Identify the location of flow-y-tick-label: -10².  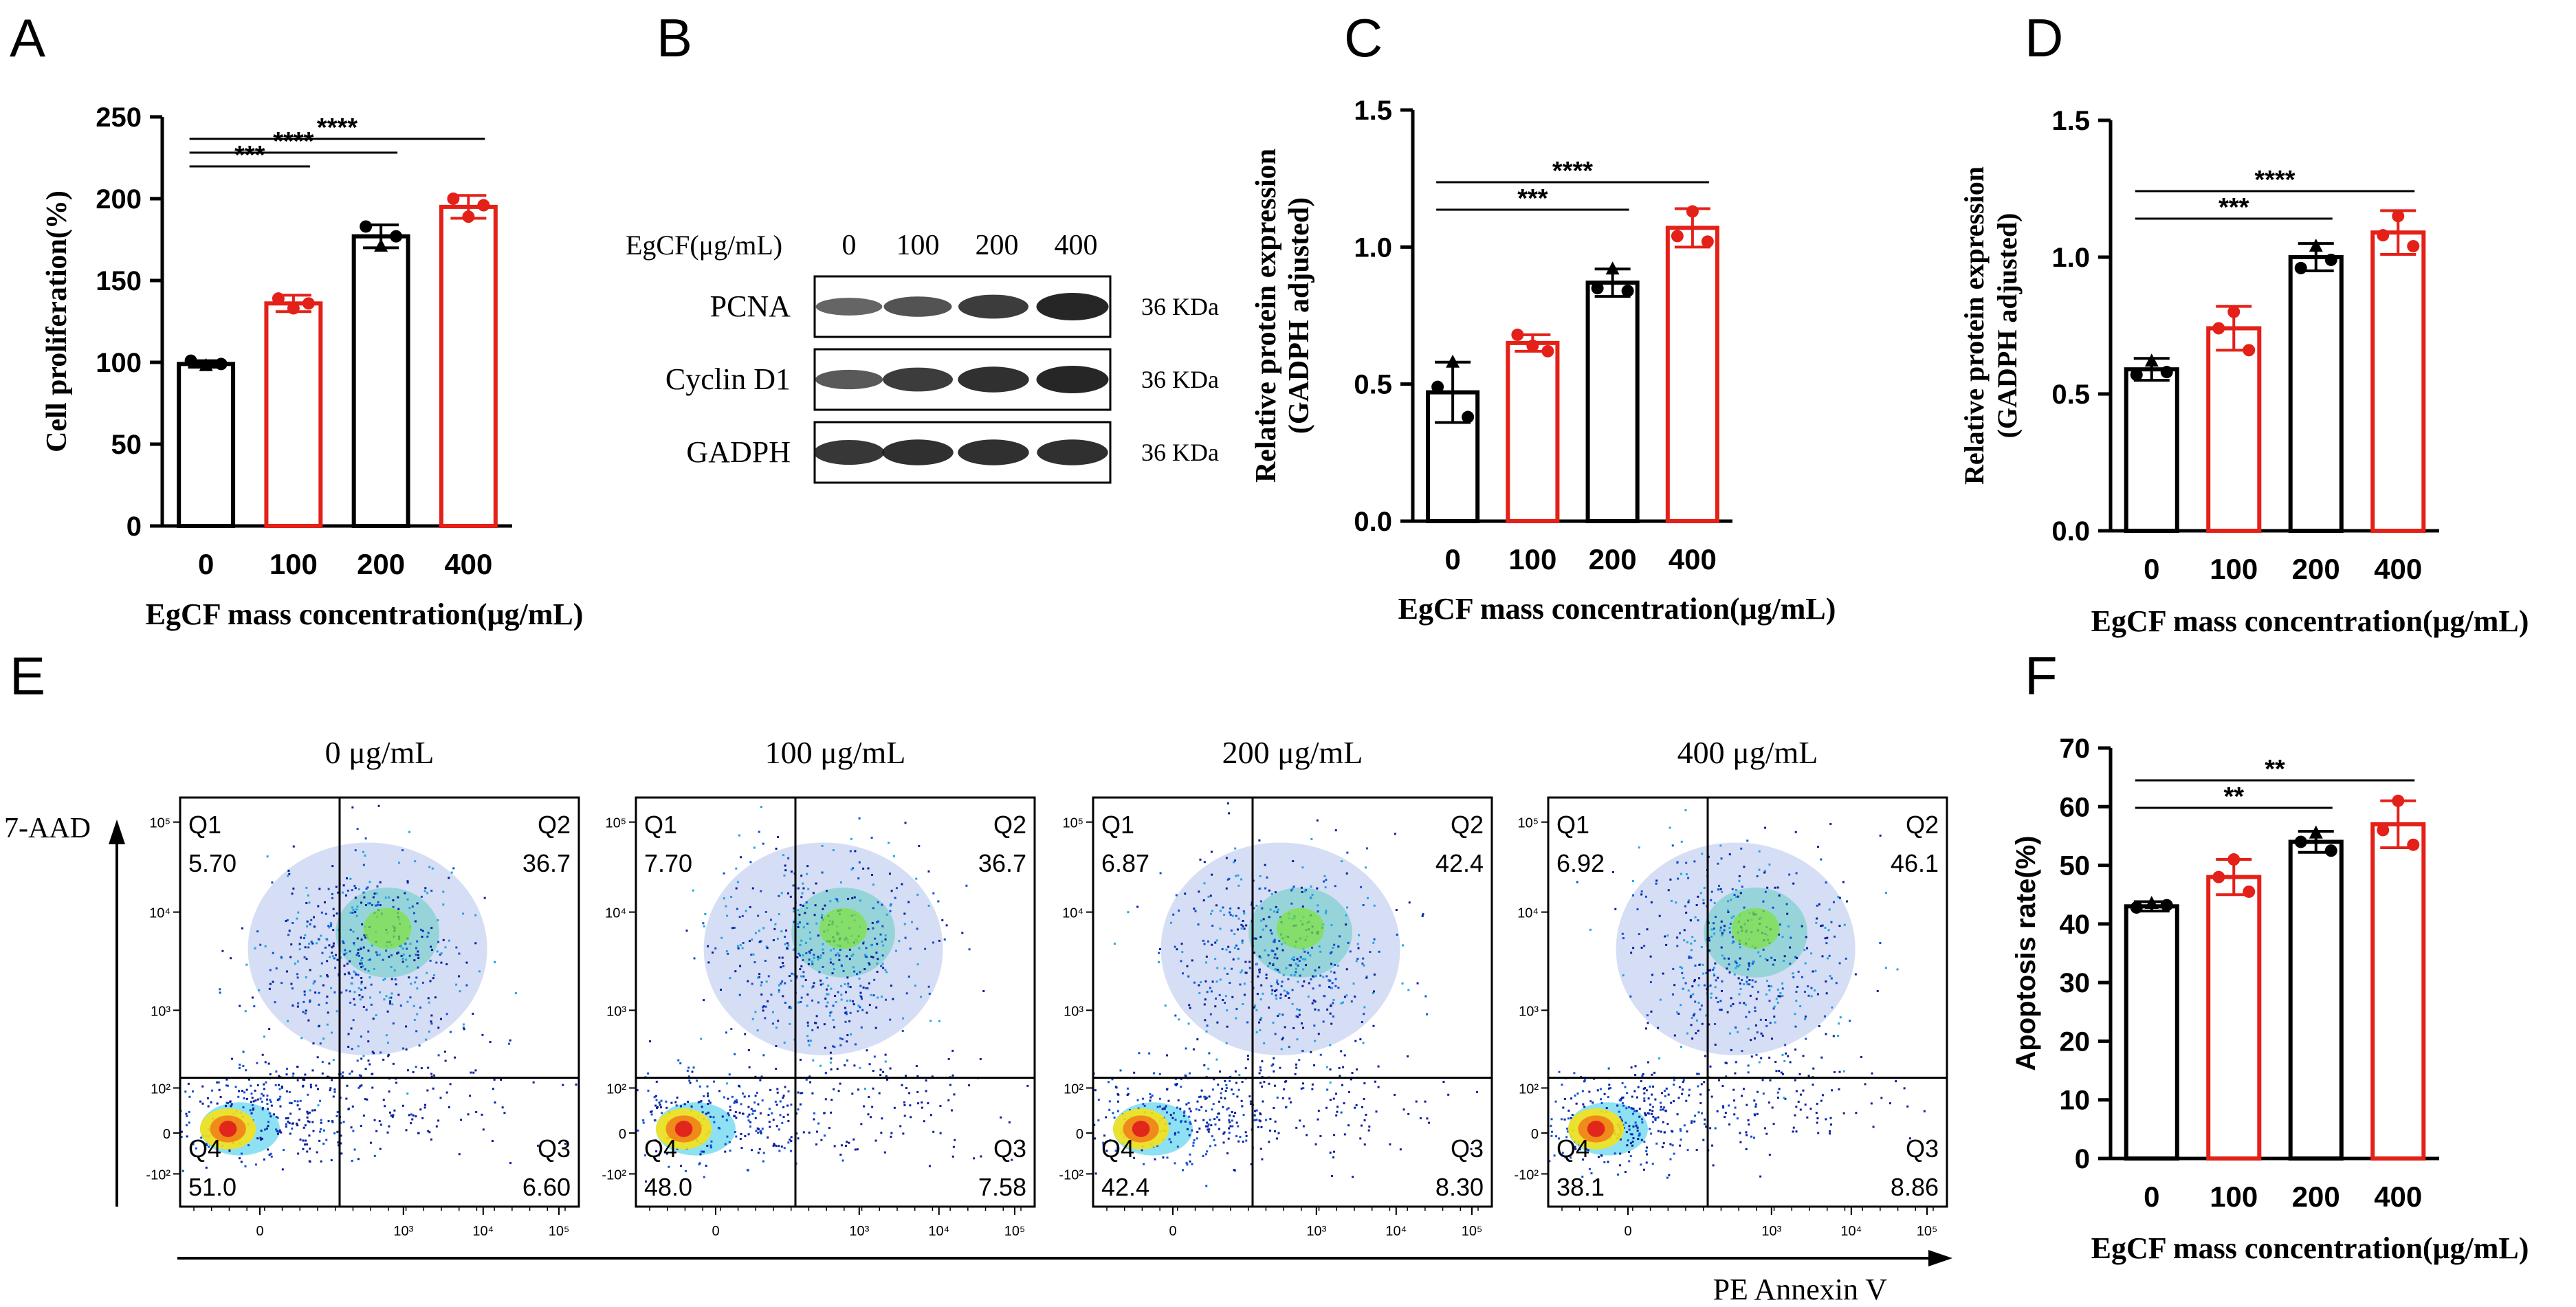
(158, 1175).